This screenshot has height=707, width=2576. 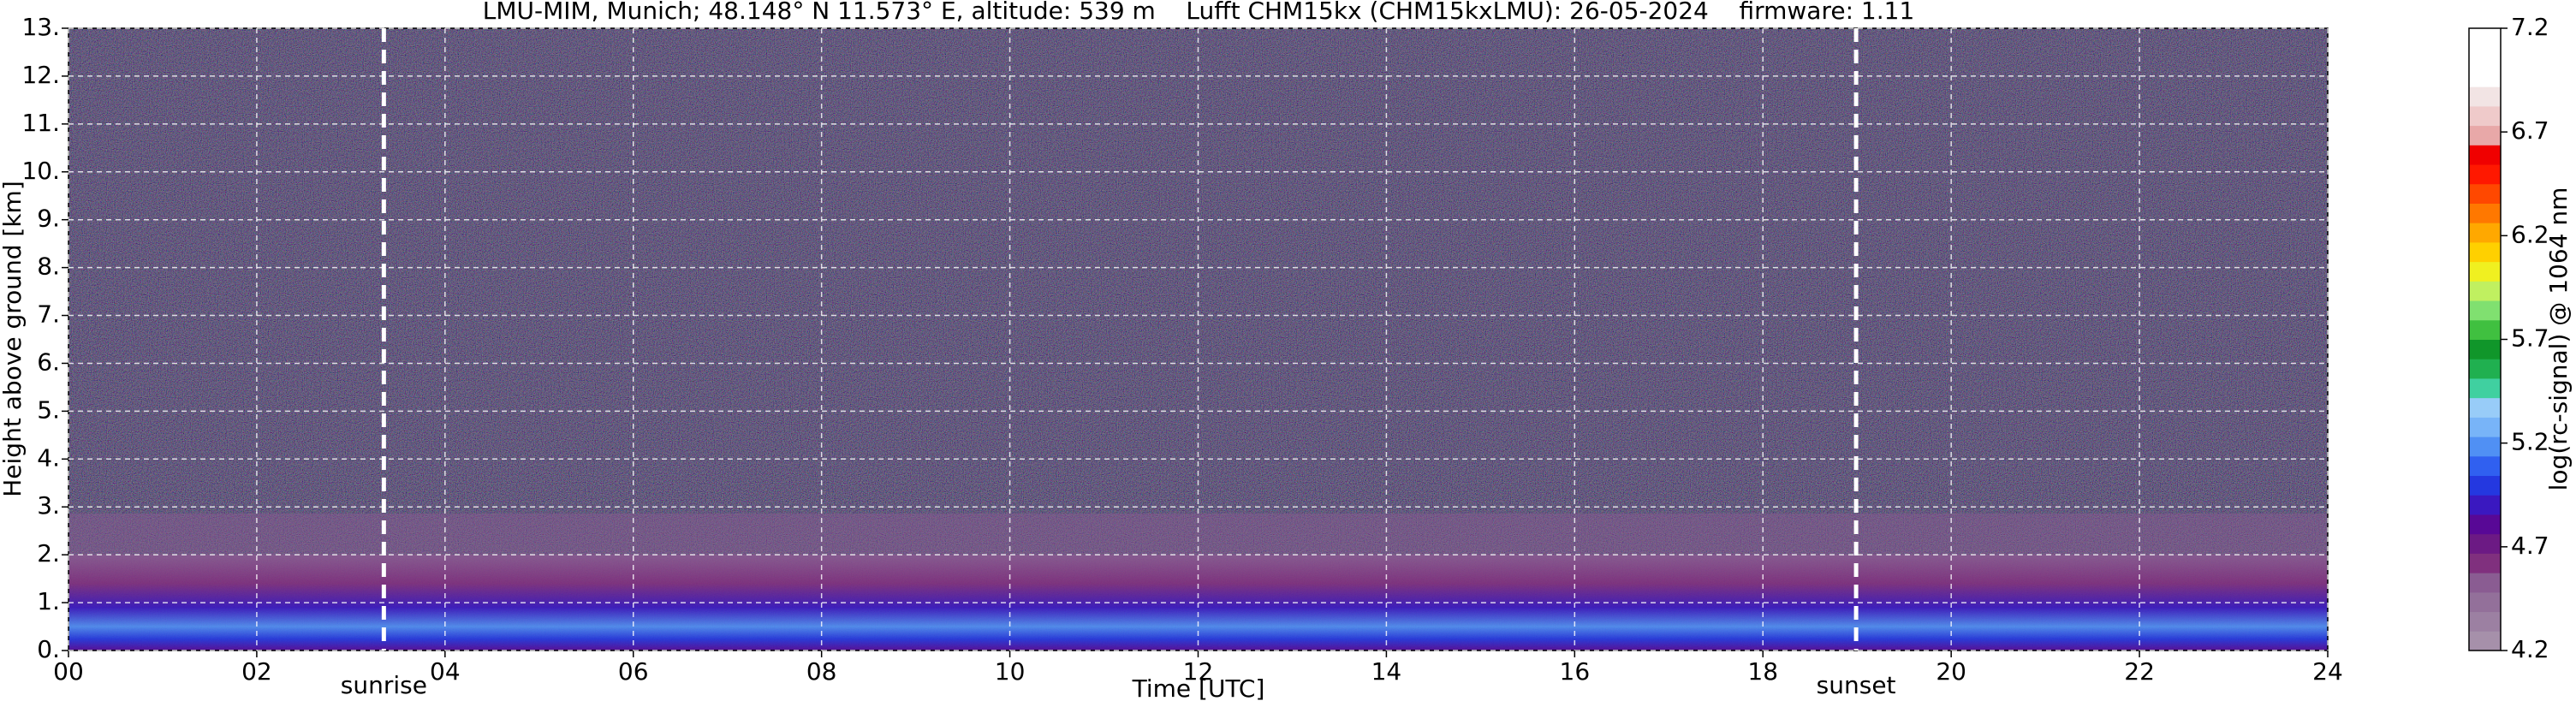 What do you see at coordinates (384, 685) in the screenshot?
I see `annotation-label: sunrise` at bounding box center [384, 685].